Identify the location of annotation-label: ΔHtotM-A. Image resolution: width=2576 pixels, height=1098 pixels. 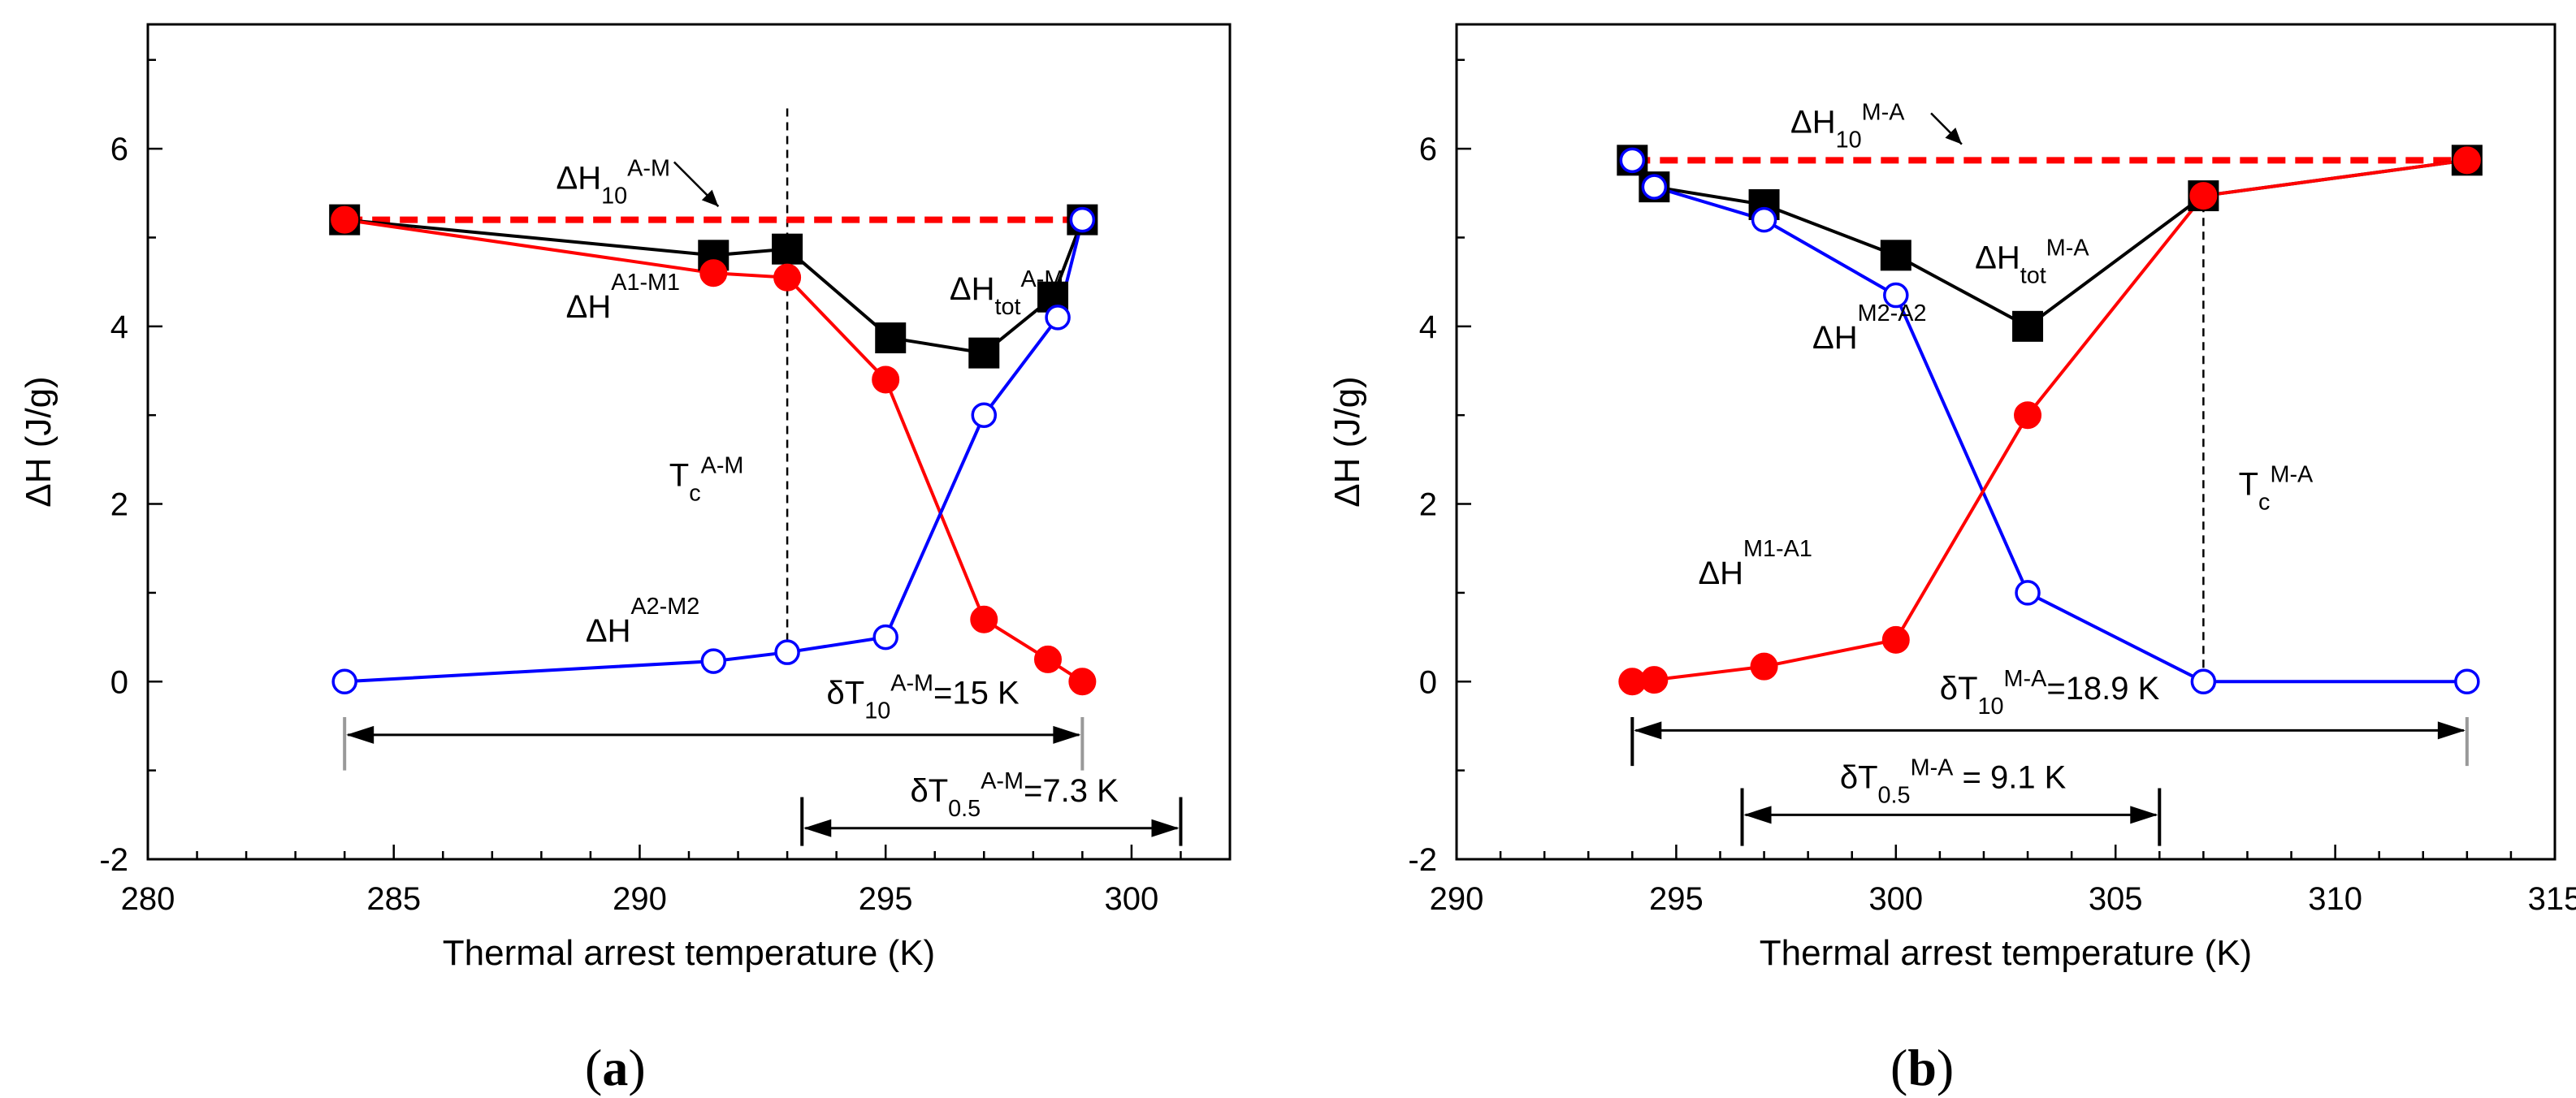
(2032, 262).